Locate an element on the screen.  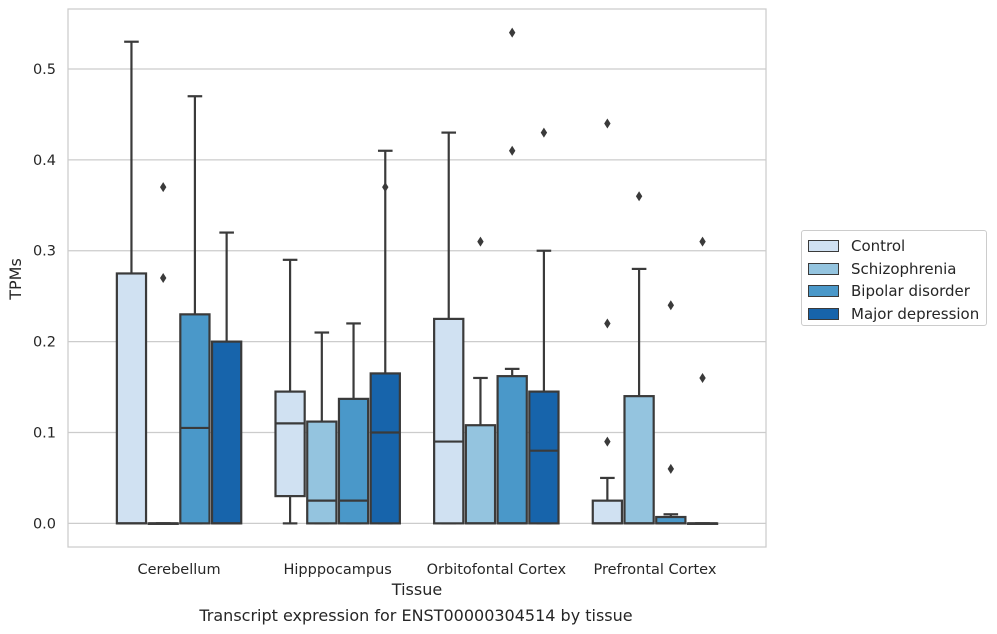
box-schizophrenia-hipppocampus is located at coordinates (322, 428).